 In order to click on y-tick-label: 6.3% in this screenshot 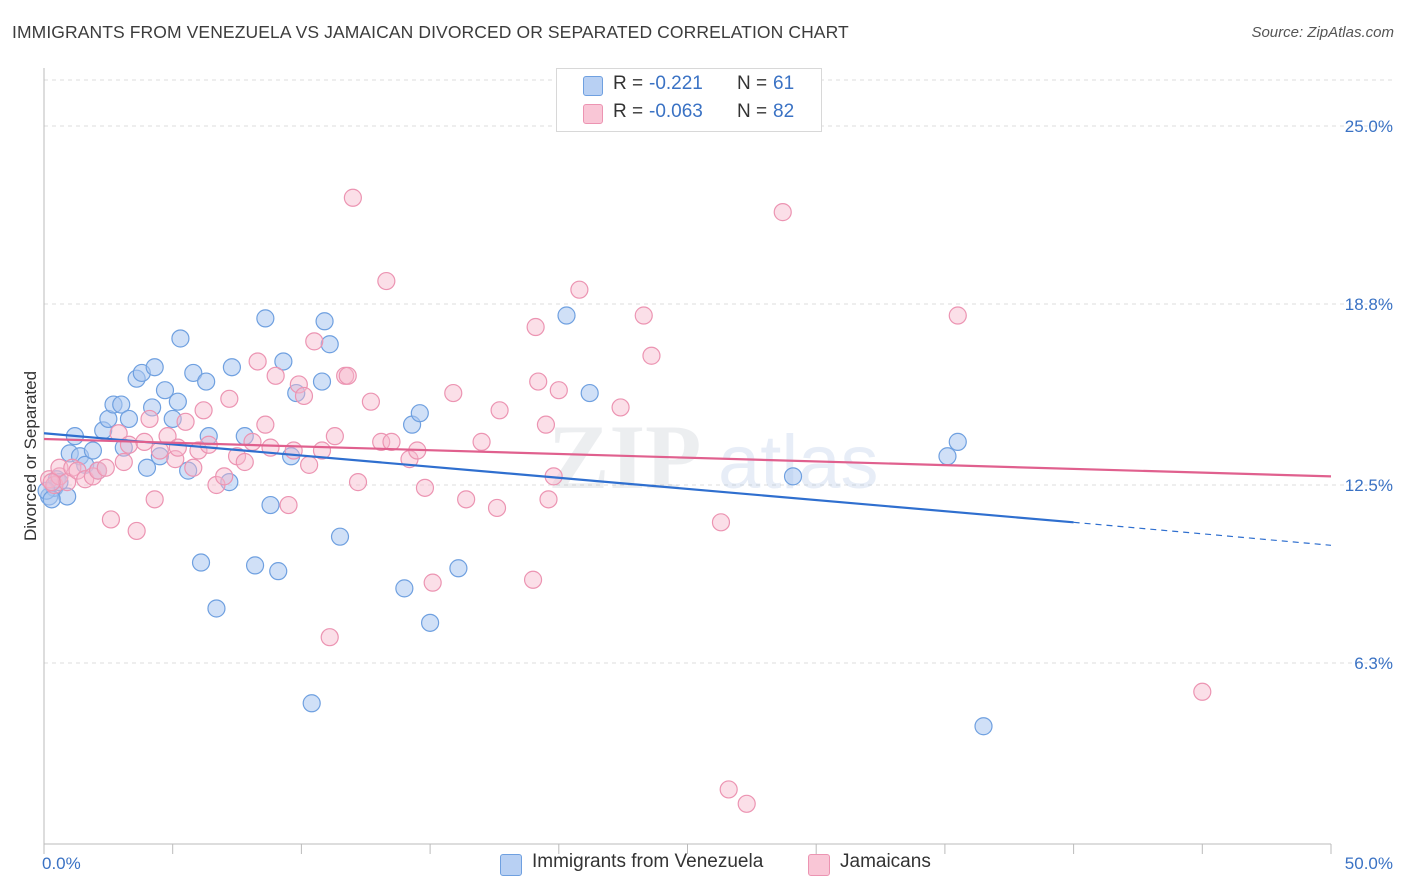, I will do `click(1373, 663)`.